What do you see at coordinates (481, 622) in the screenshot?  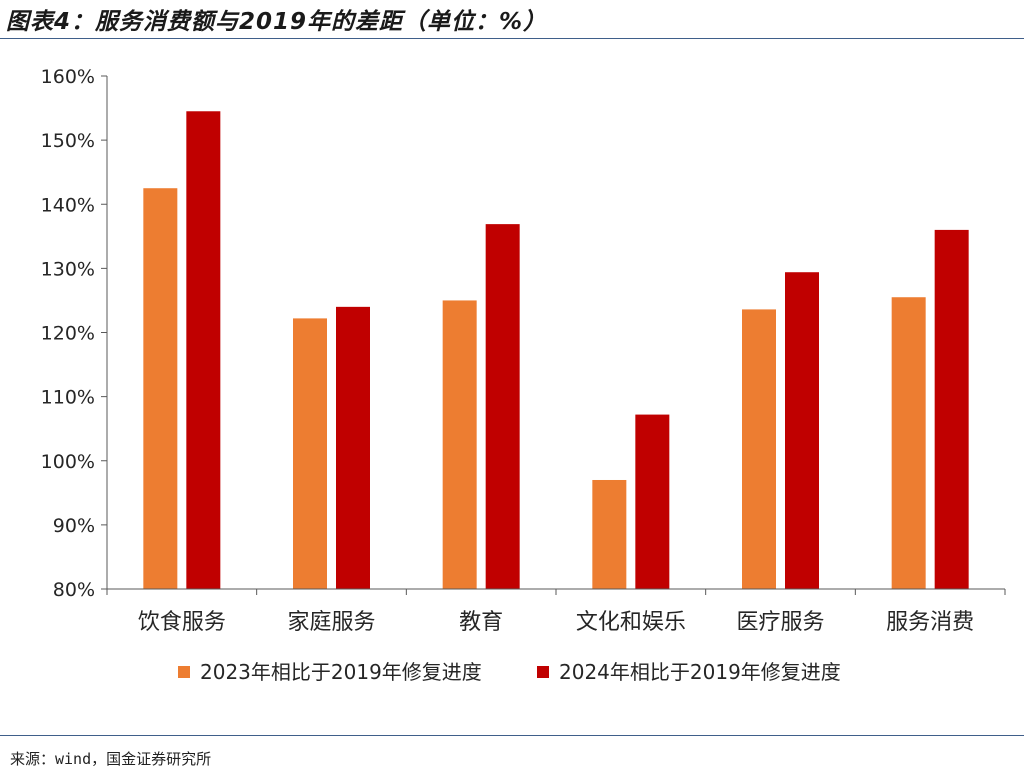 I see `x-tick-label: 教育` at bounding box center [481, 622].